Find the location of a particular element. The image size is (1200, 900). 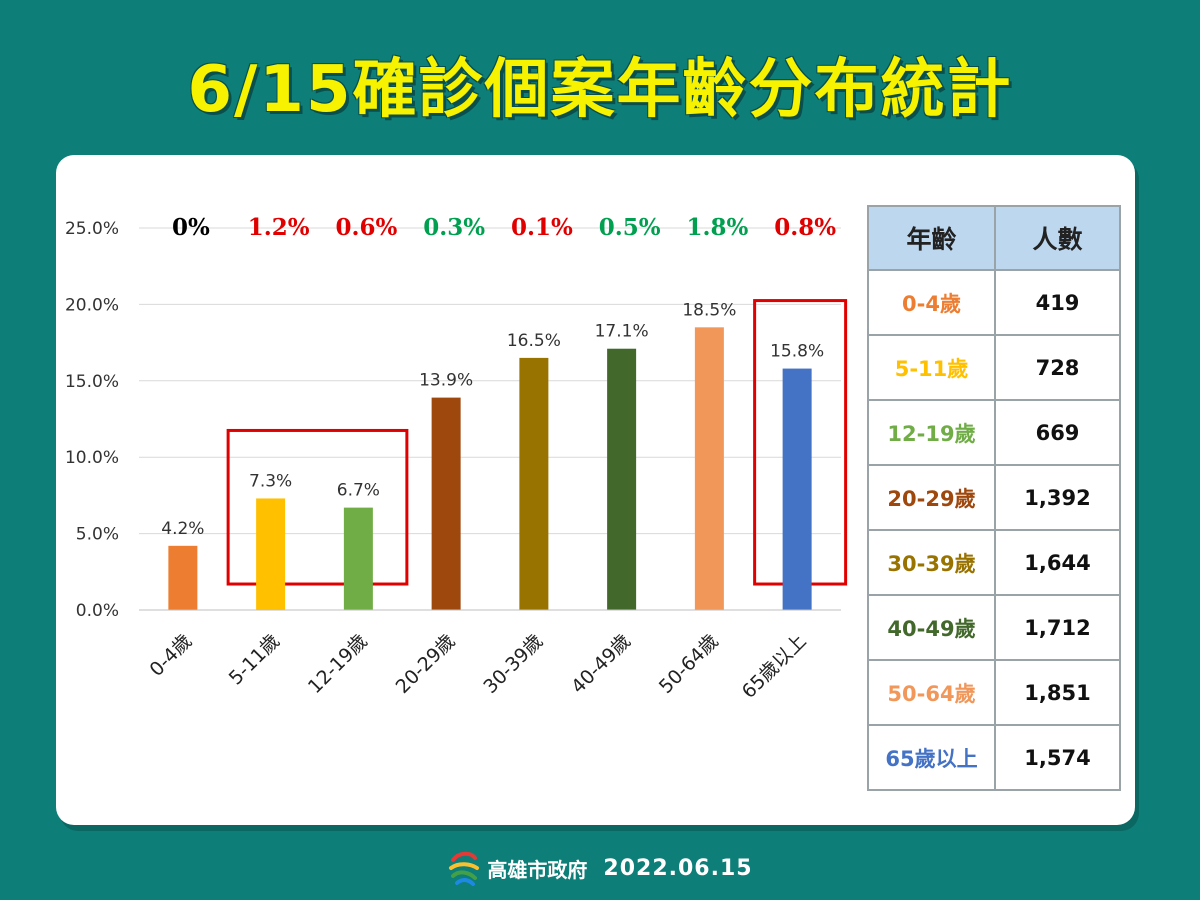

page-title: 6/15確診個案年齡分布統計 is located at coordinates (600, 90).